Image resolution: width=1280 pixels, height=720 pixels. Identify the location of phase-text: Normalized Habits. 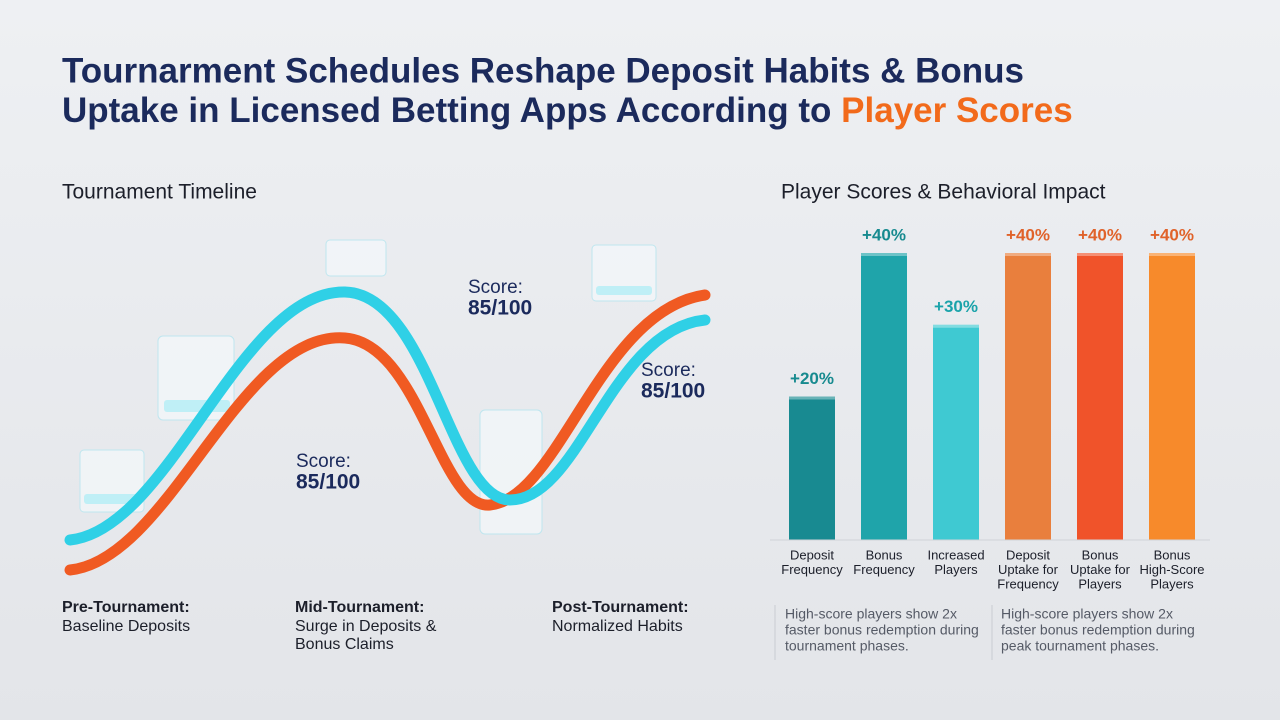
(617, 626).